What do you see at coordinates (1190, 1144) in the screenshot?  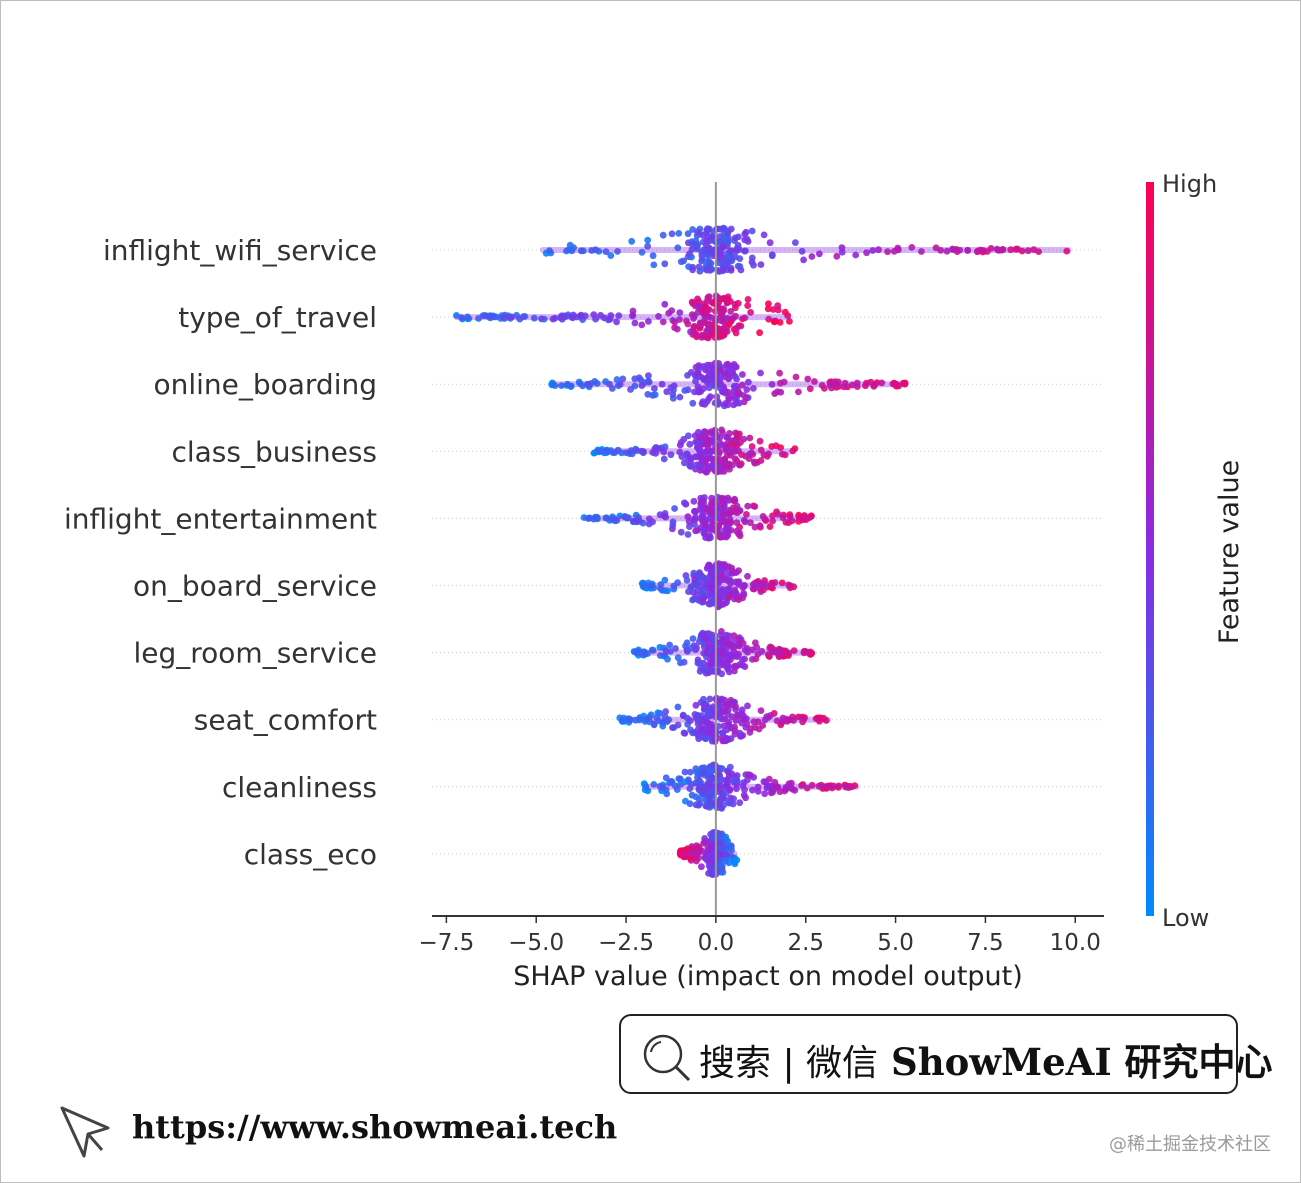 I see `watermark: @稀土掘金技术社区` at bounding box center [1190, 1144].